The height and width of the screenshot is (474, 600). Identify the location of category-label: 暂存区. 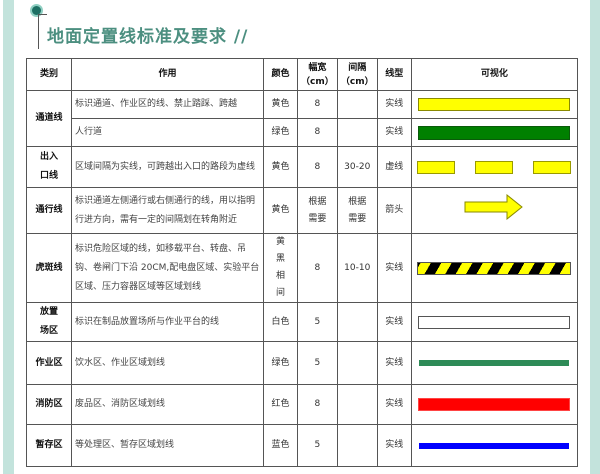
(49, 445).